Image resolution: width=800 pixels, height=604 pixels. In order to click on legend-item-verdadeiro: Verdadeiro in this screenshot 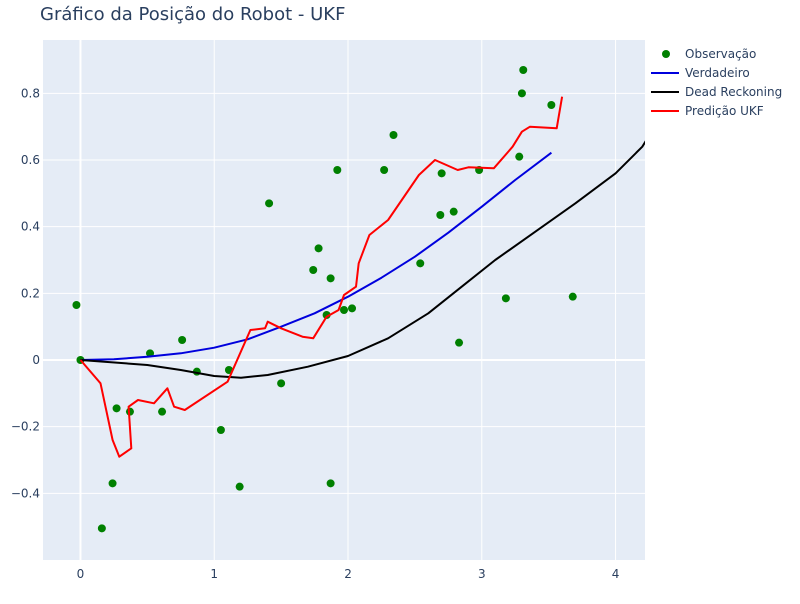, I will do `click(700, 73)`.